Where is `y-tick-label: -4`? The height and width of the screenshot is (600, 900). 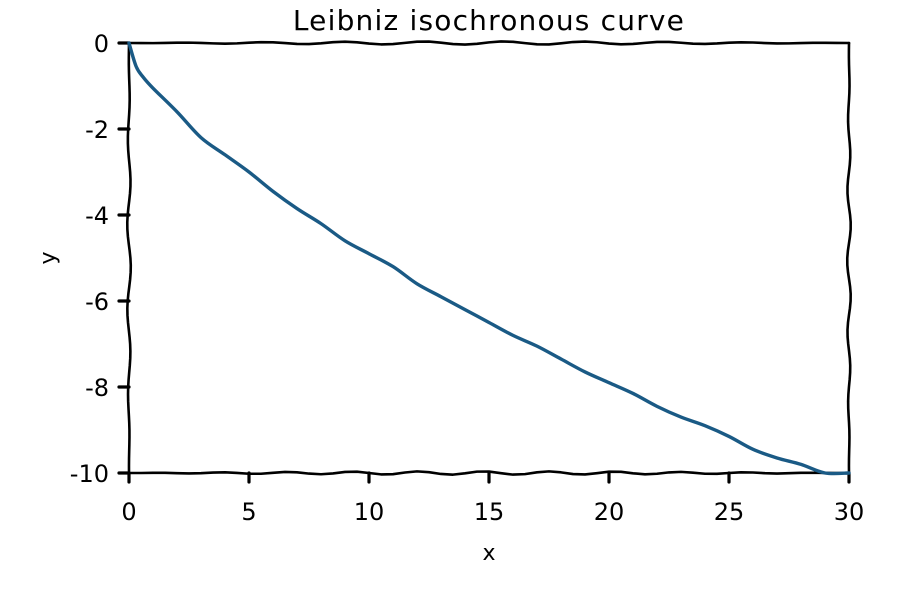
y-tick-label: -4 is located at coordinates (97, 216).